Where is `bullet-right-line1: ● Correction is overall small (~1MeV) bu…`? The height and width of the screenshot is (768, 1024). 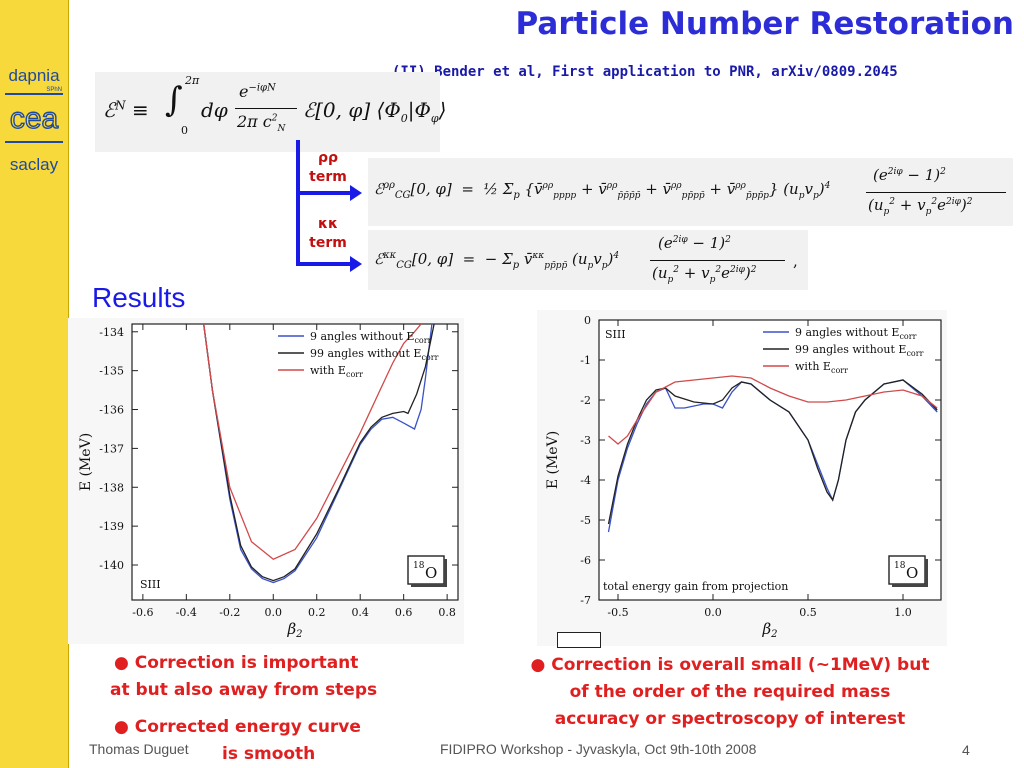 bullet-right-line1: ● Correction is overall small (~1MeV) bu… is located at coordinates (730, 665).